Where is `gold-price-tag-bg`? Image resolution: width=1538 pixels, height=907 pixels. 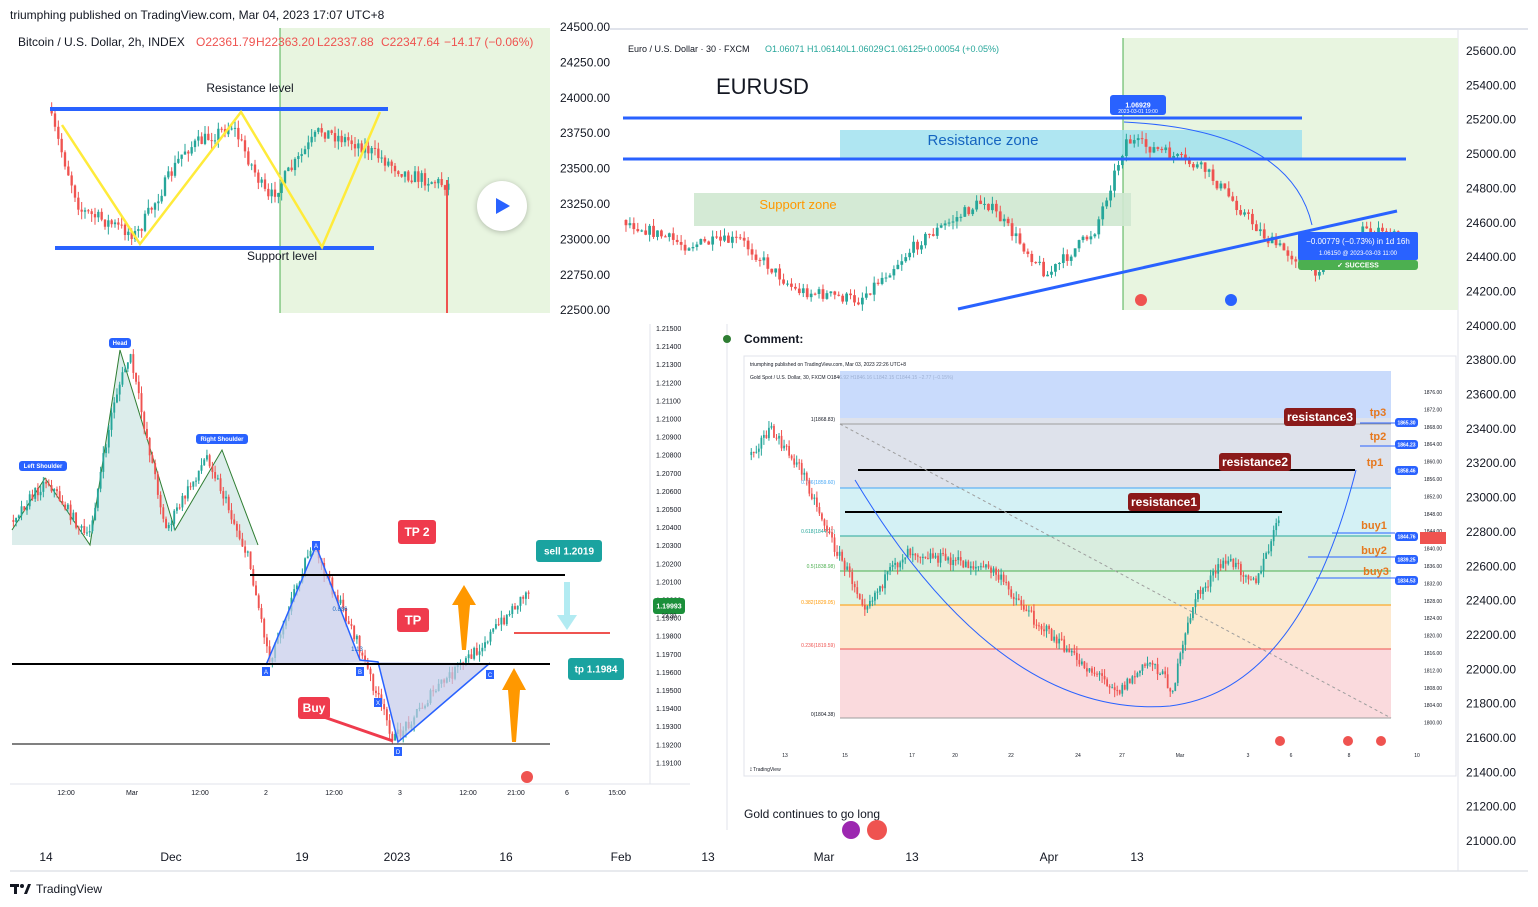
gold-price-tag-bg is located at coordinates (1406, 536).